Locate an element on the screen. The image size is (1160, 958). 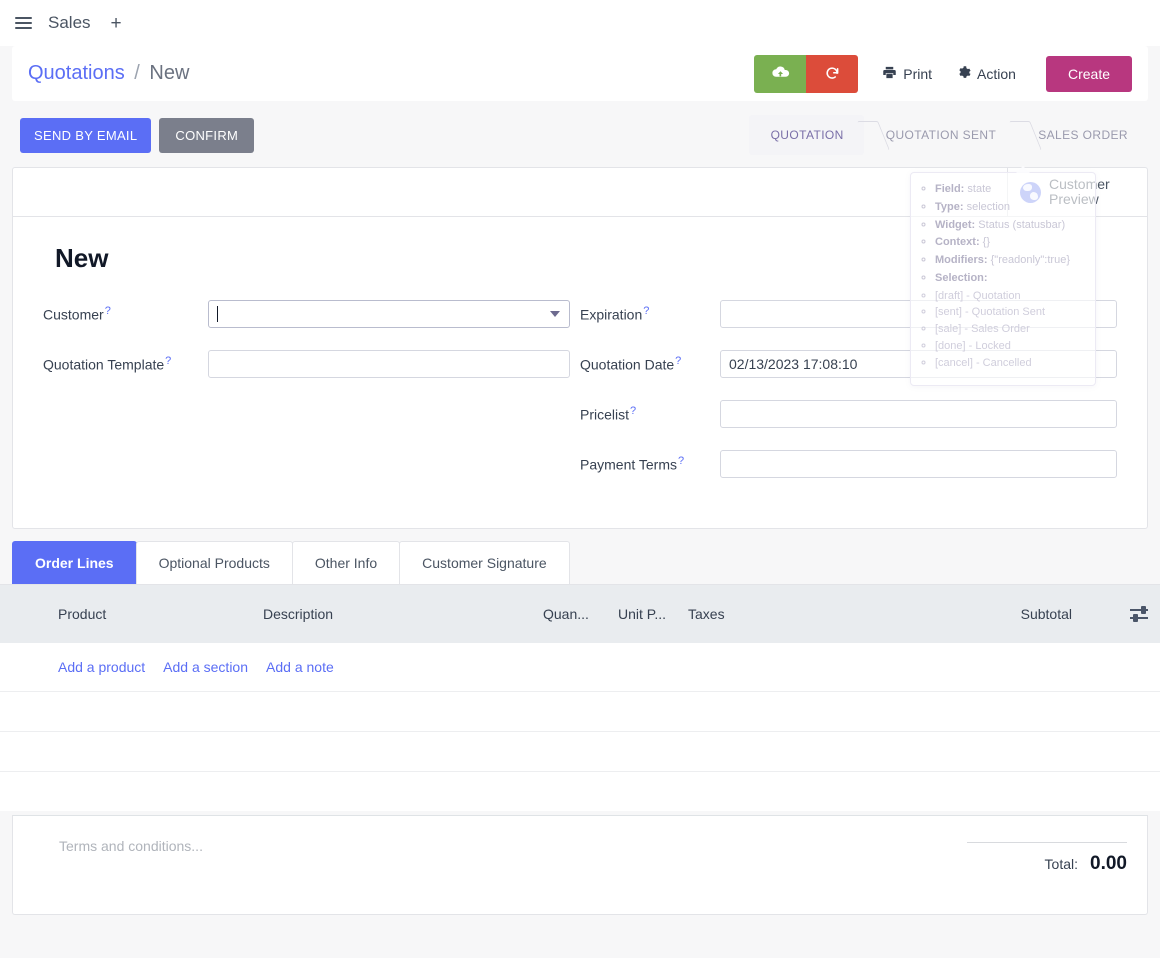
column-header-subtotal: Subtotal is located at coordinates (1046, 614).